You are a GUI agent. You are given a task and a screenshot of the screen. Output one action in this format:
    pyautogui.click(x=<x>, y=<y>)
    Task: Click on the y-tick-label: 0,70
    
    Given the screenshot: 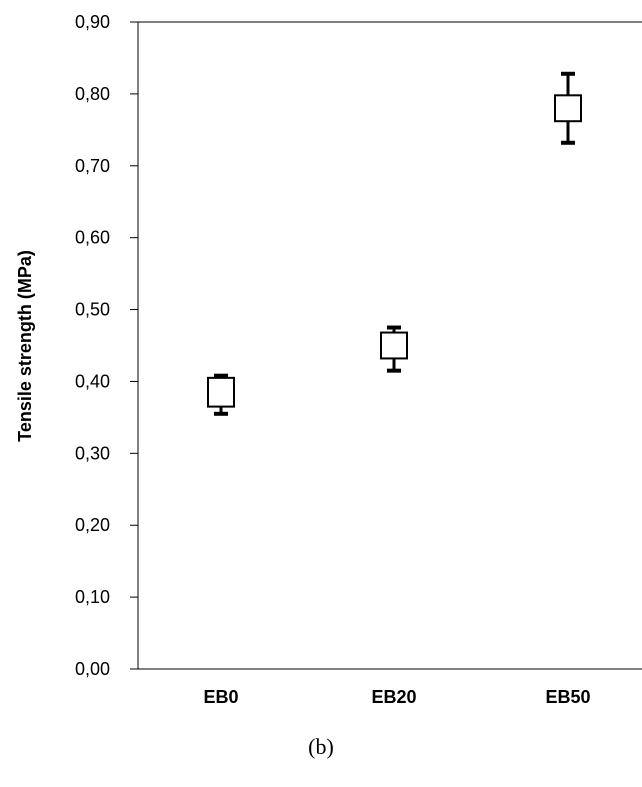 What is the action you would take?
    pyautogui.click(x=92, y=166)
    